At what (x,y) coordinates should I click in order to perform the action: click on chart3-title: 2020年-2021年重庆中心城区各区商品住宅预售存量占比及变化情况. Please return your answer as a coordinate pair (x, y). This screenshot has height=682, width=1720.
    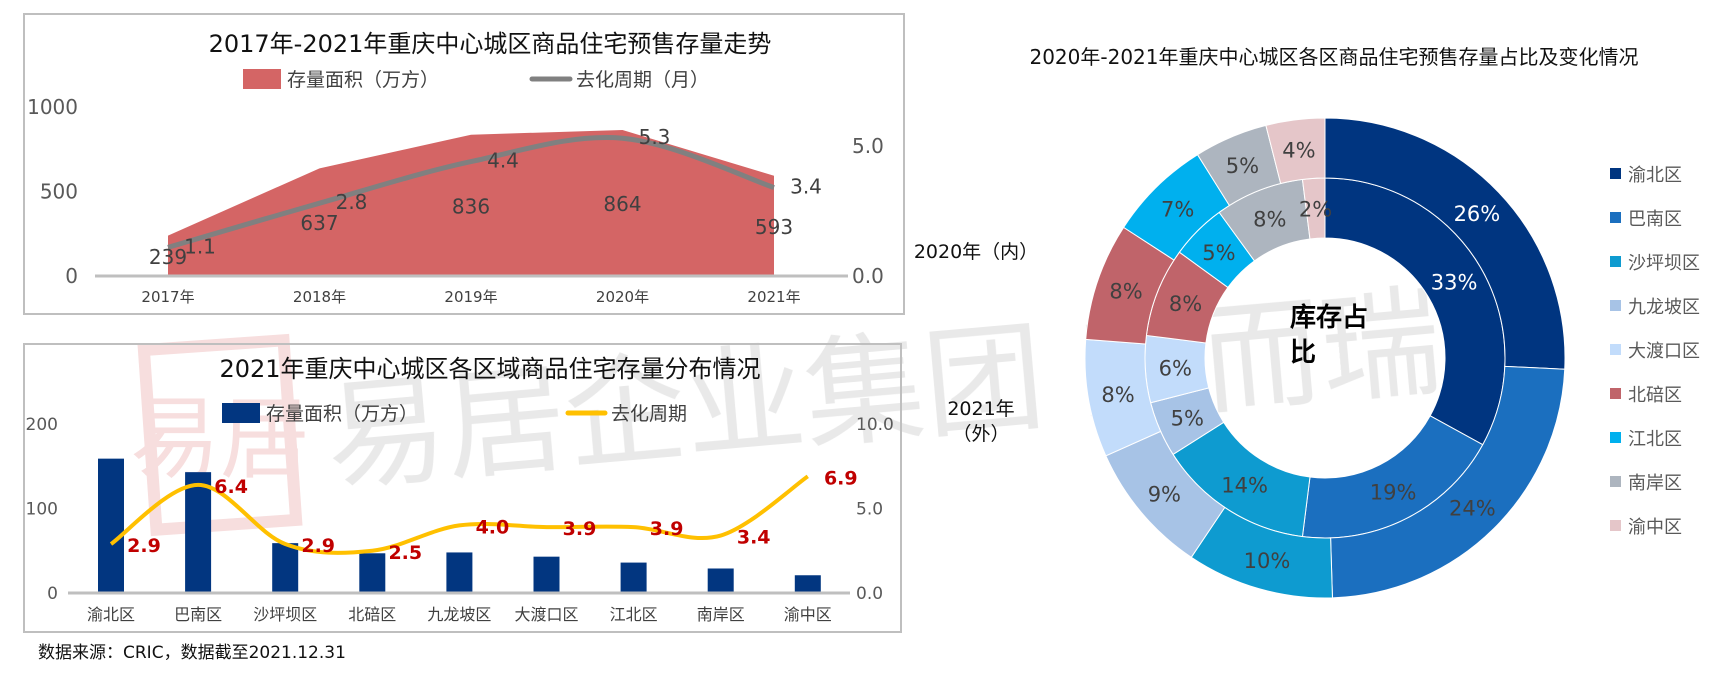
    Looking at the image, I should click on (1333, 57).